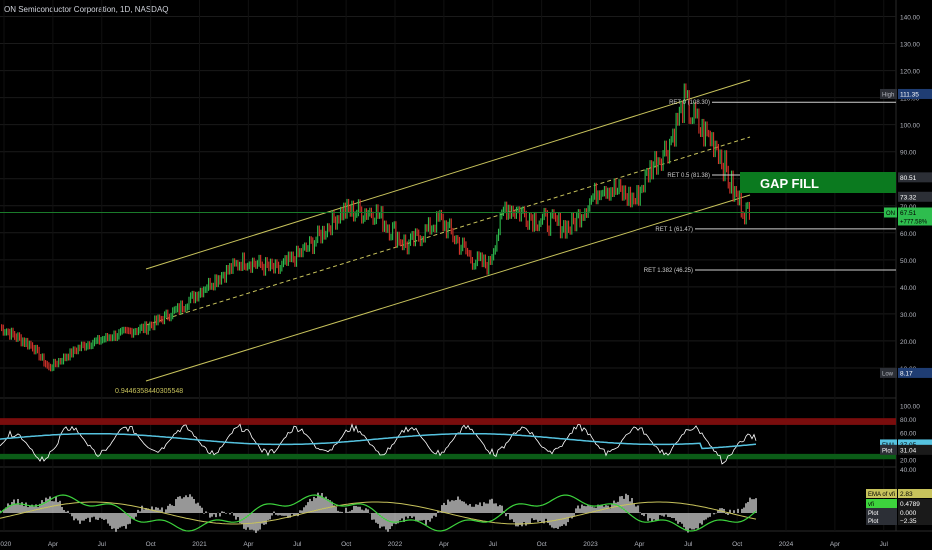 This screenshot has height=550, width=932. I want to click on y-tick-label: 30.00, so click(908, 315).